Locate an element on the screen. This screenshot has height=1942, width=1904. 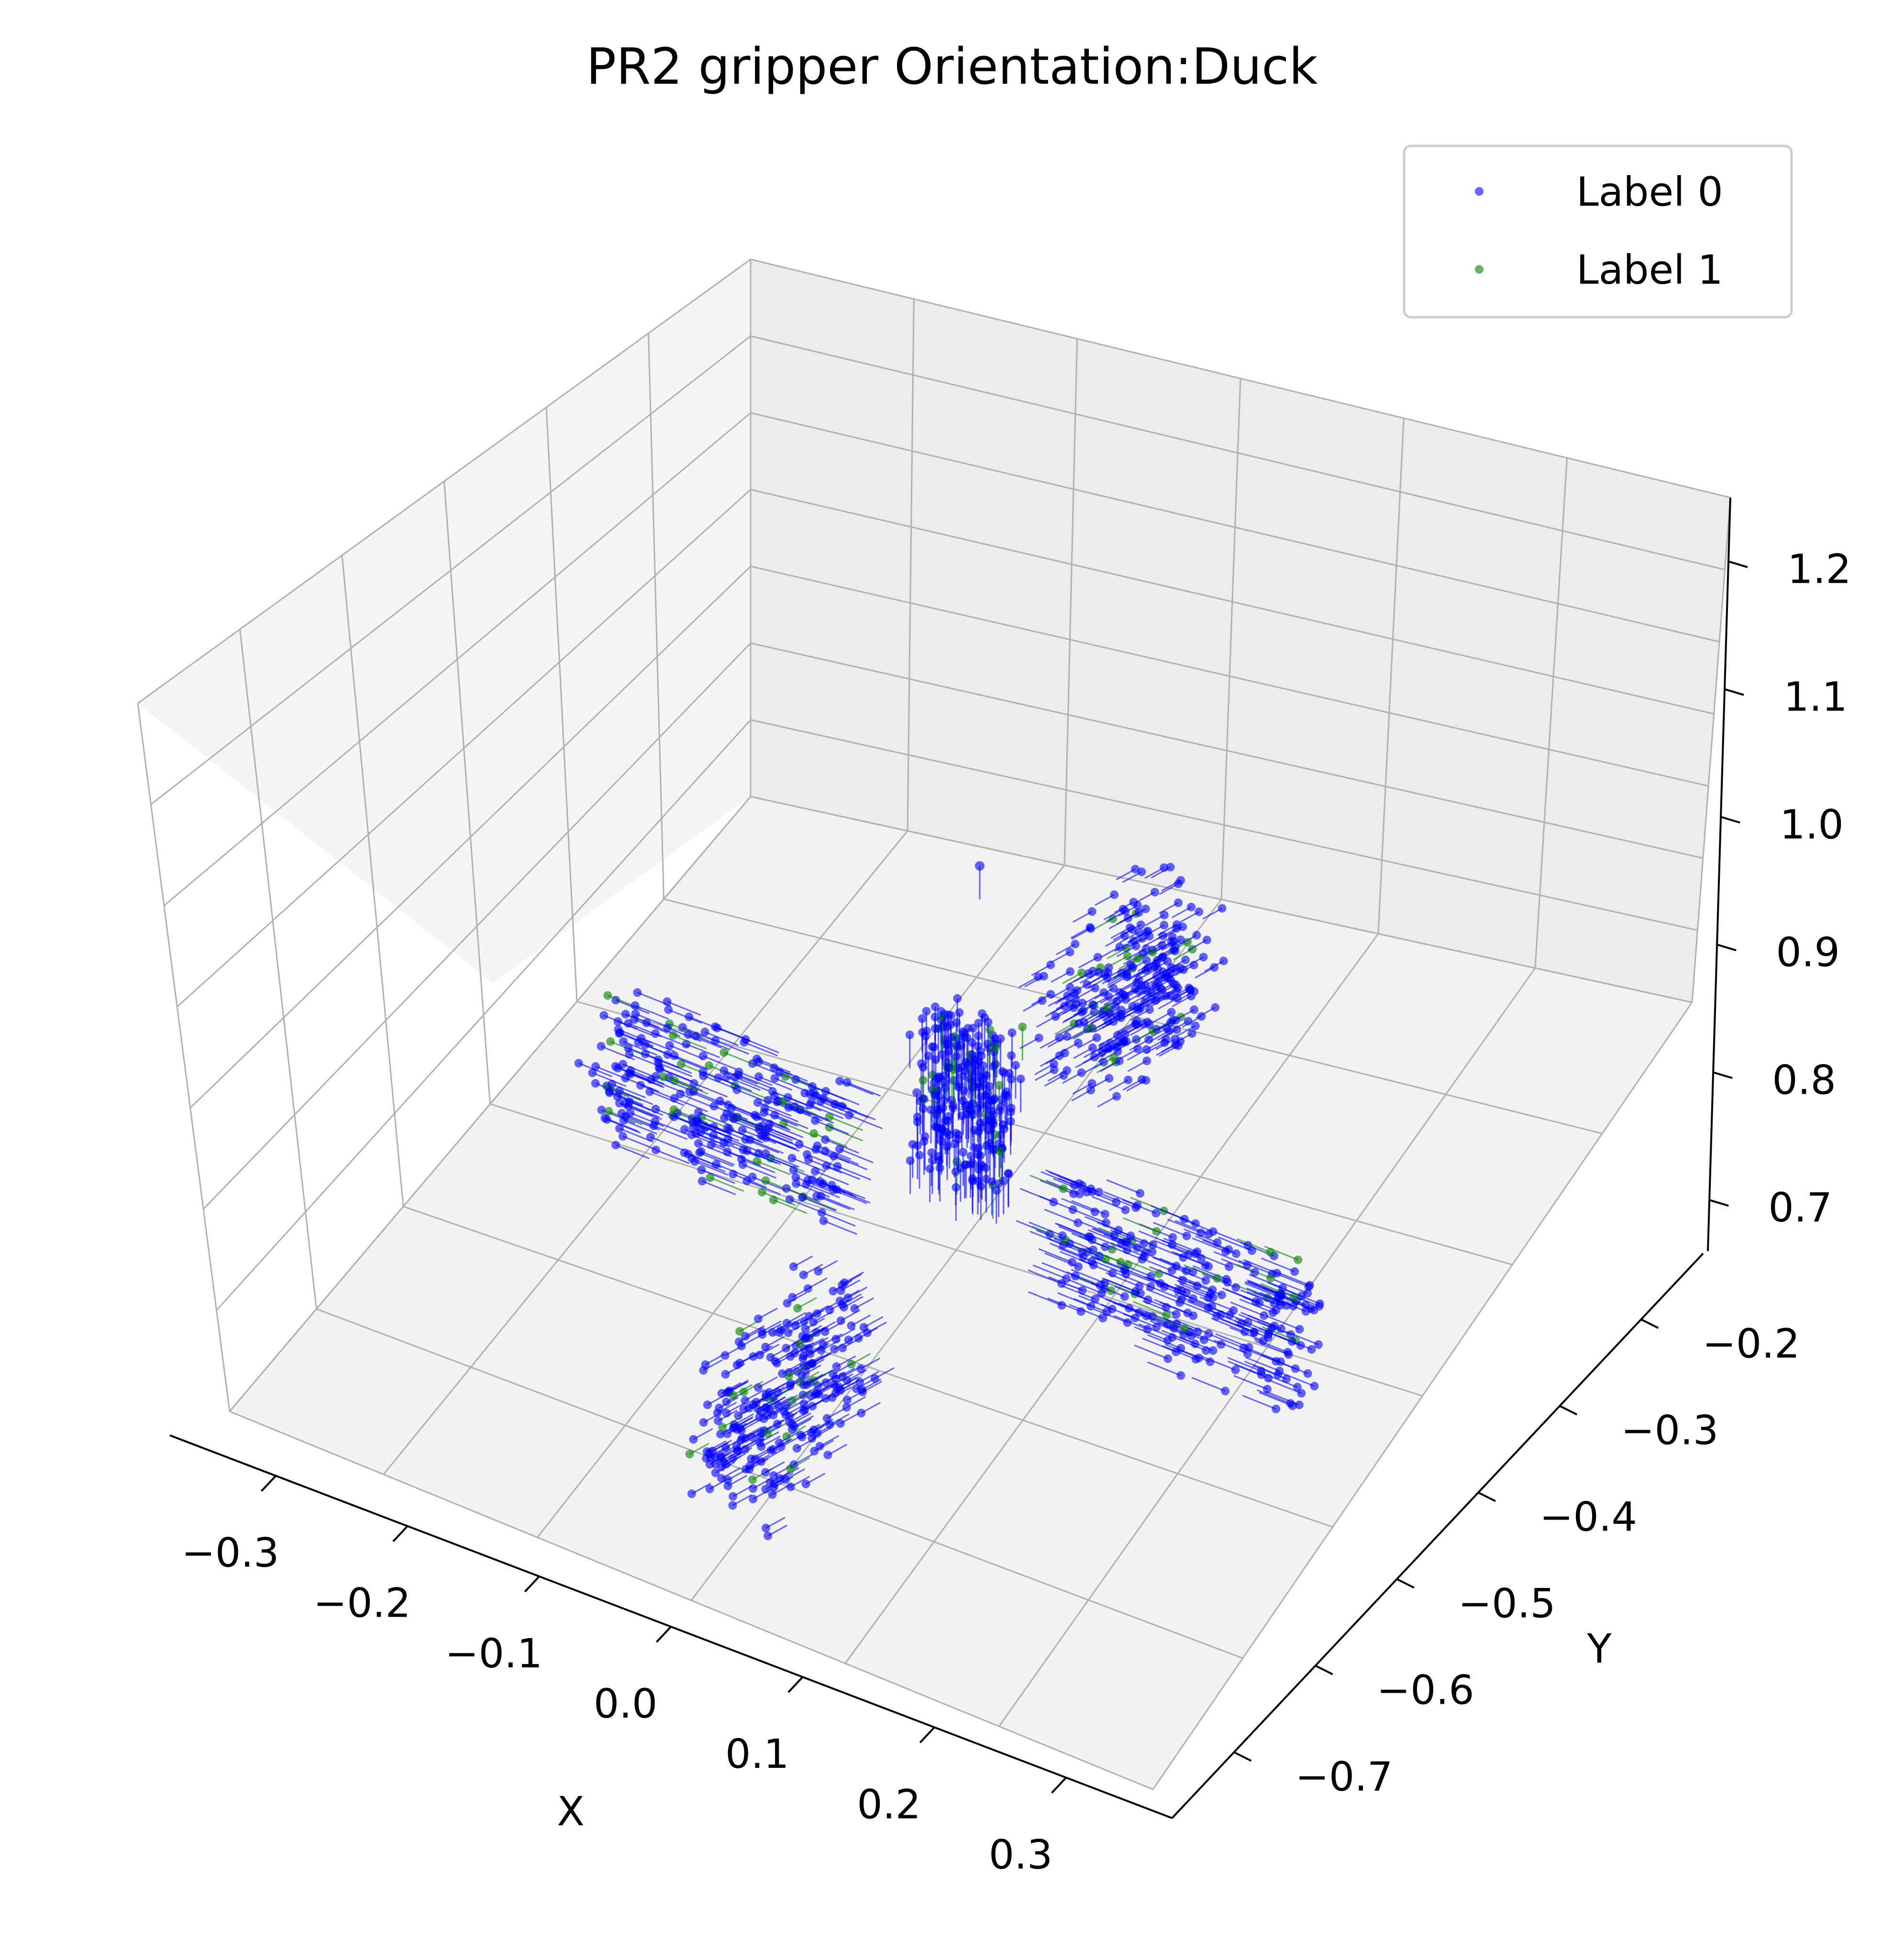
gridline is located at coordinates (911, 565).